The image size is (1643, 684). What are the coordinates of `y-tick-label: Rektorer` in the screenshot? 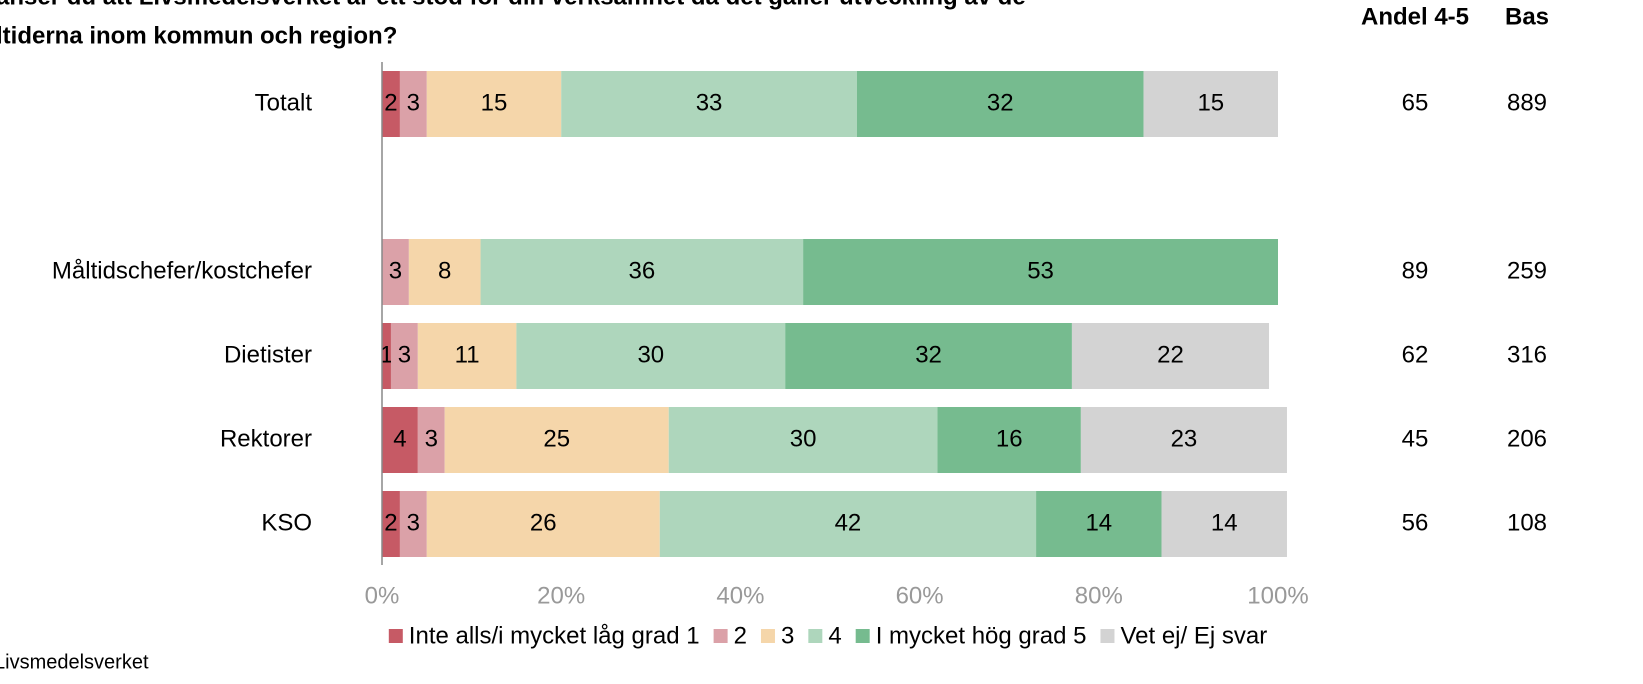 It's located at (266, 438).